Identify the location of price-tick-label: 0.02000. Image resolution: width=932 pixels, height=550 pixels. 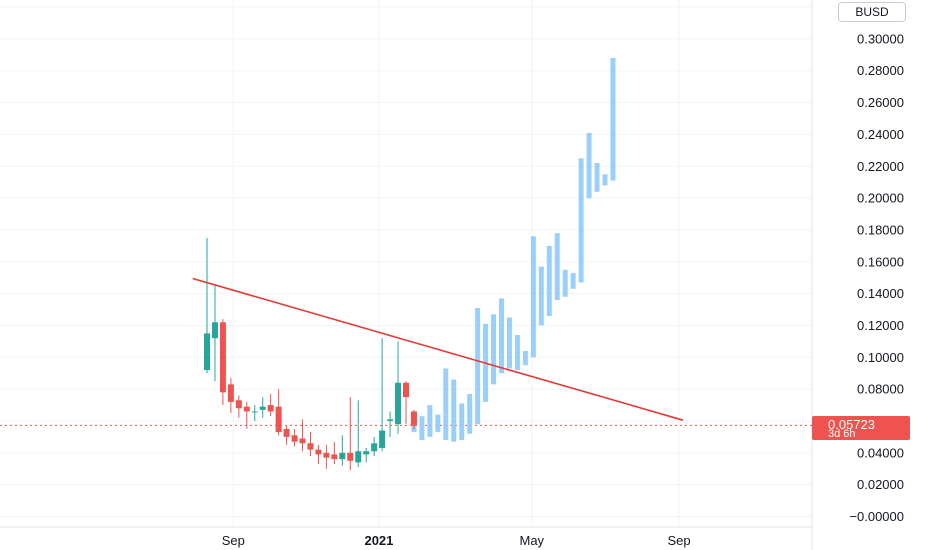
(880, 484).